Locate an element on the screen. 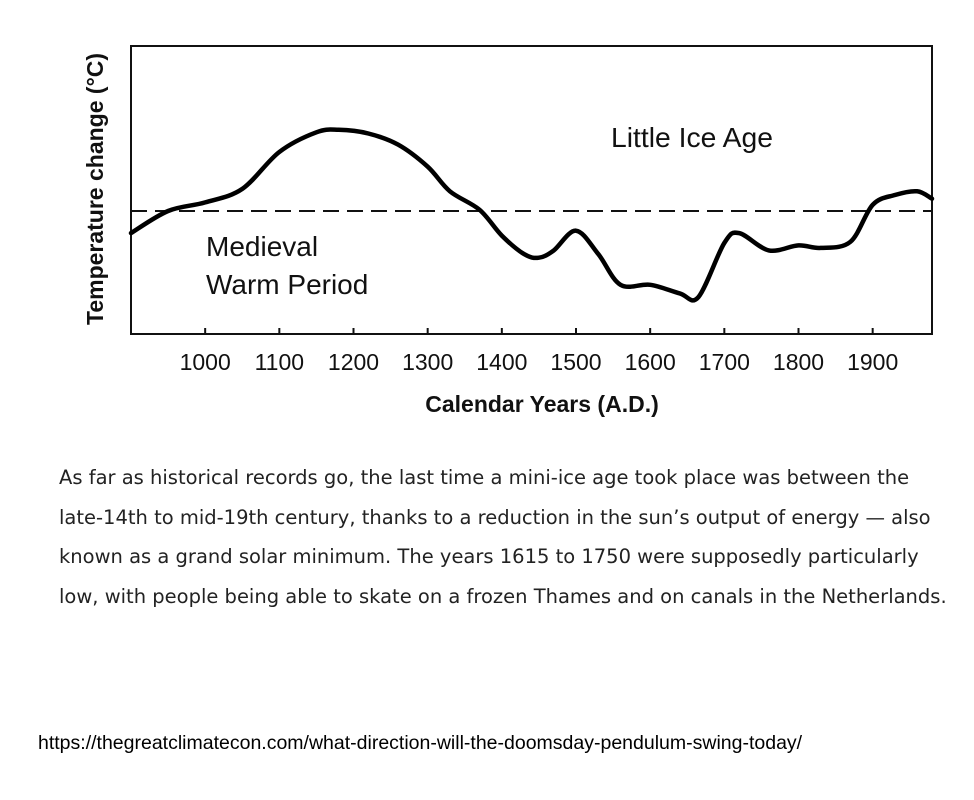  x-tick-label: 1400 is located at coordinates (501, 362).